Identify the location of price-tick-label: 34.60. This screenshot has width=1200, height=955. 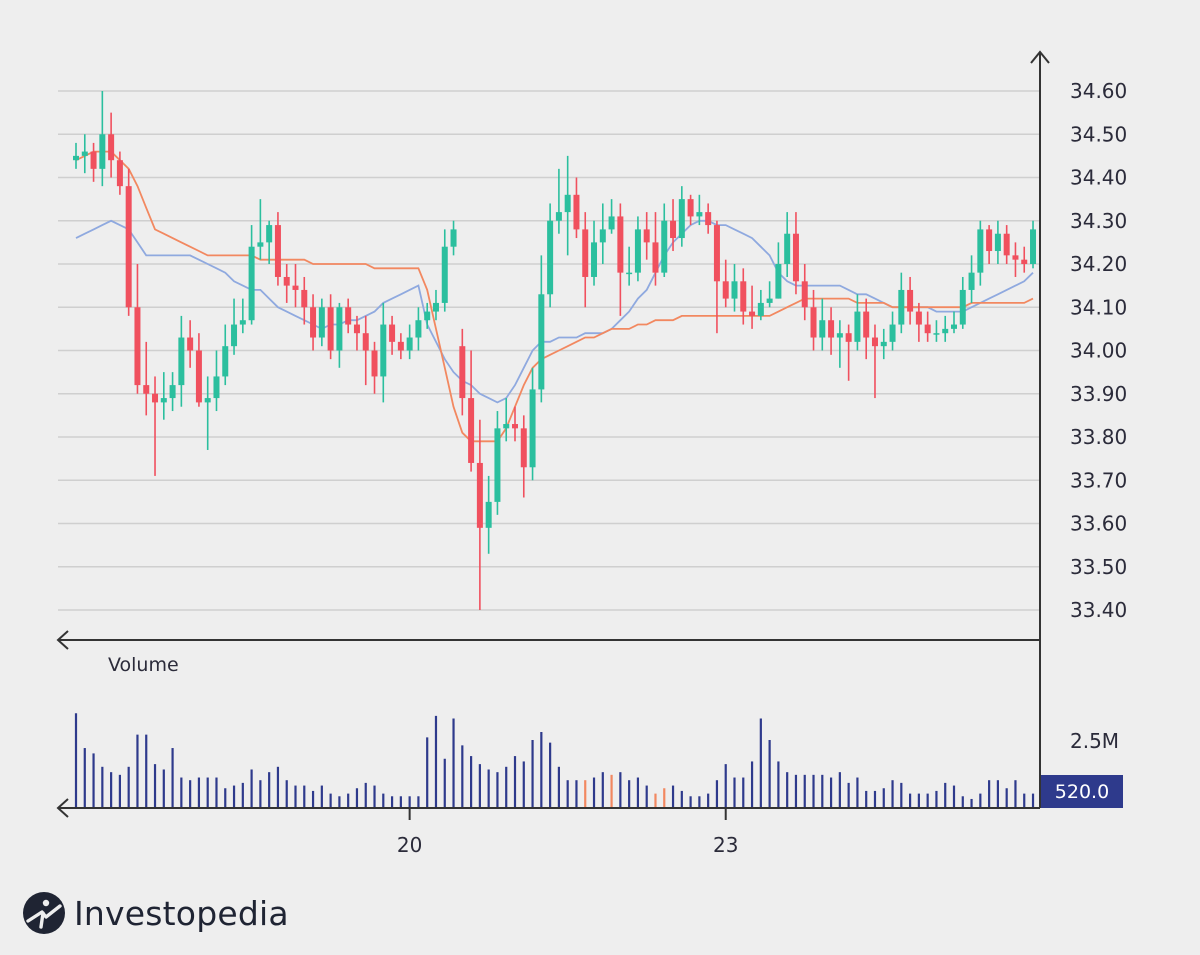
(1098, 91).